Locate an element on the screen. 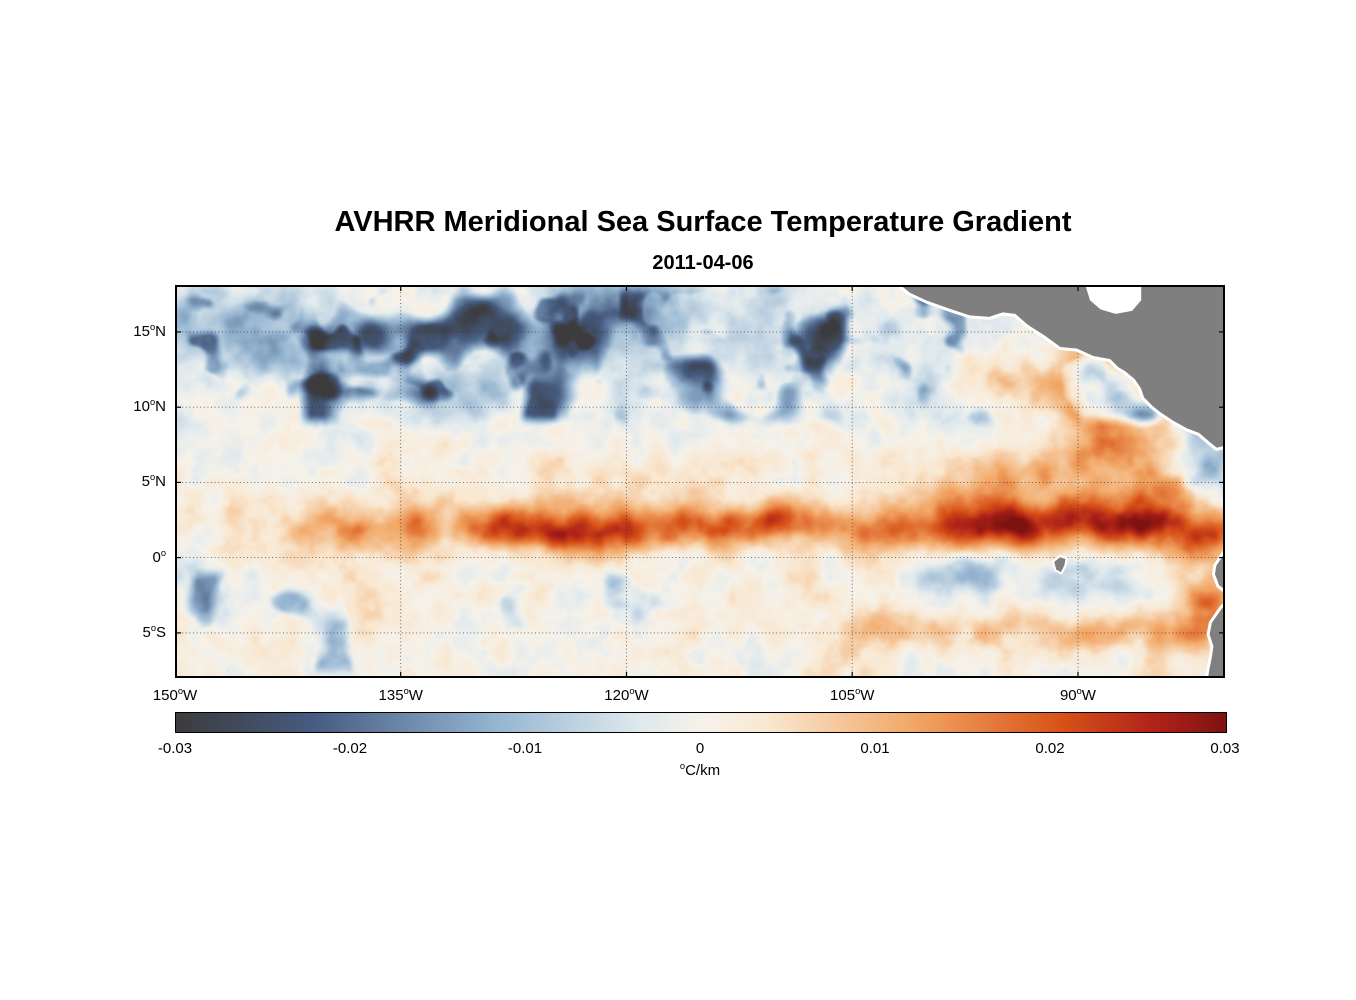 The width and height of the screenshot is (1356, 1000). colorbar-tick-label: 0.01 is located at coordinates (875, 748).